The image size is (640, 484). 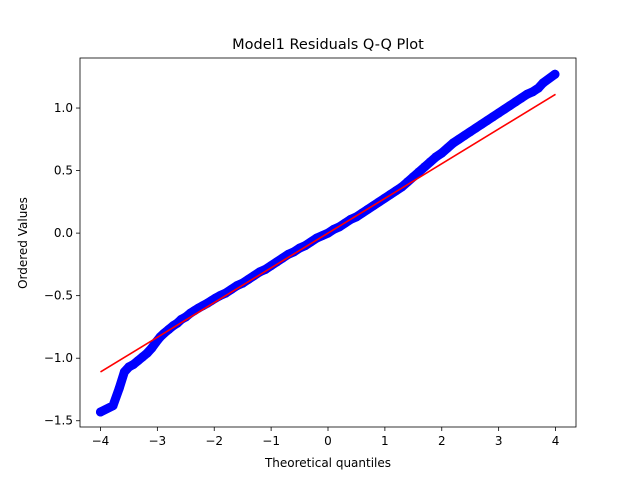 What do you see at coordinates (328, 45) in the screenshot?
I see `chart-title: Model1 Residuals Q-Q Plot` at bounding box center [328, 45].